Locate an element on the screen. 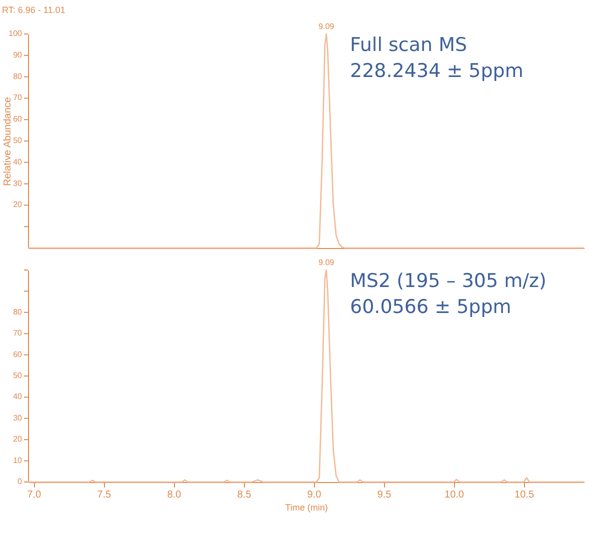  x-tick-label: 7.5 is located at coordinates (104, 495).